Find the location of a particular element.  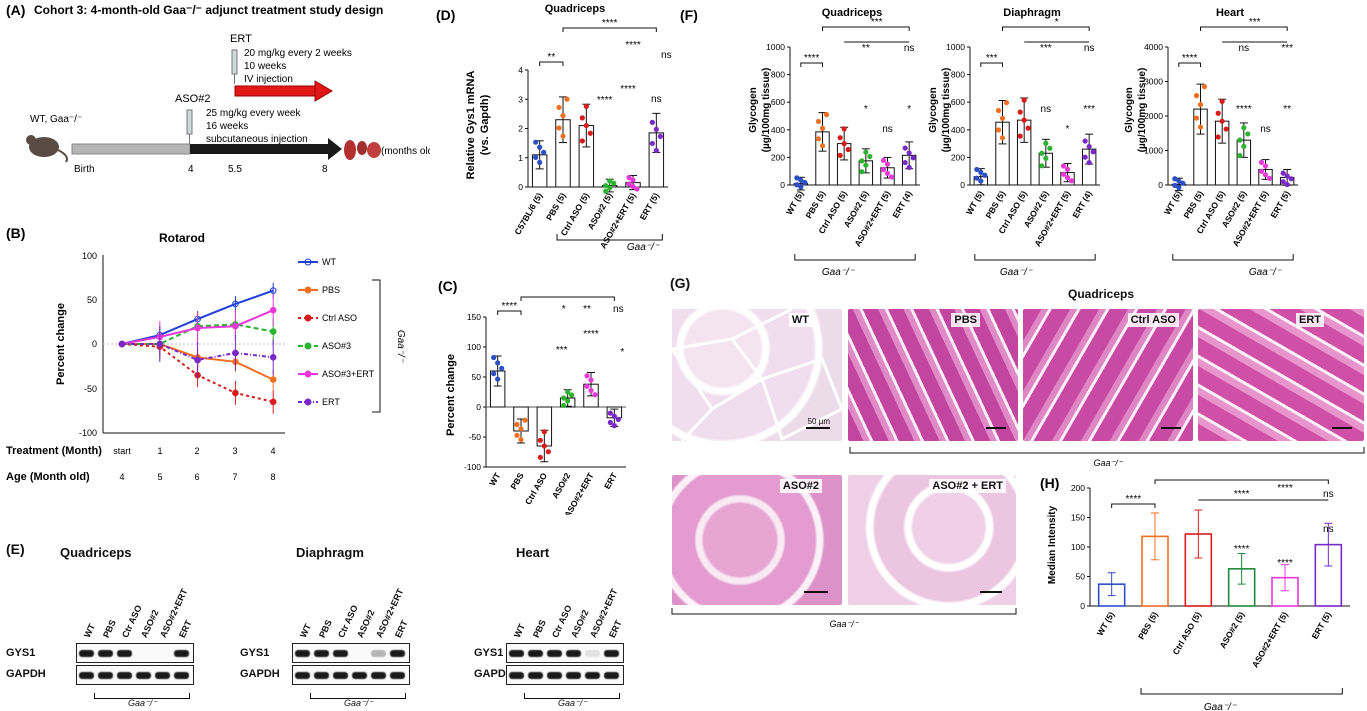

x-tick-label: ERT (5) is located at coordinates (1280, 204).